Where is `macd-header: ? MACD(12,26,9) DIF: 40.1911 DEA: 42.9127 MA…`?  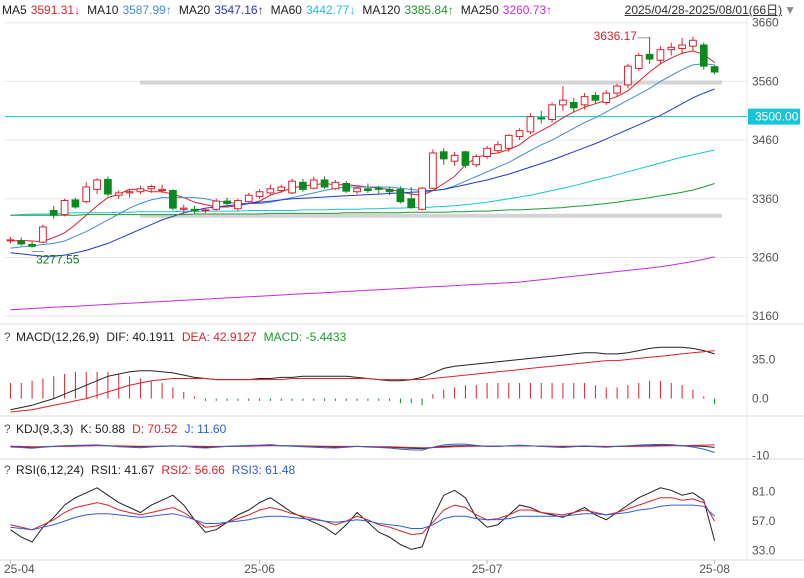
macd-header: ? MACD(12,26,9) DIF: 40.1911 DEA: 42.9127 MA… is located at coordinates (178, 337).